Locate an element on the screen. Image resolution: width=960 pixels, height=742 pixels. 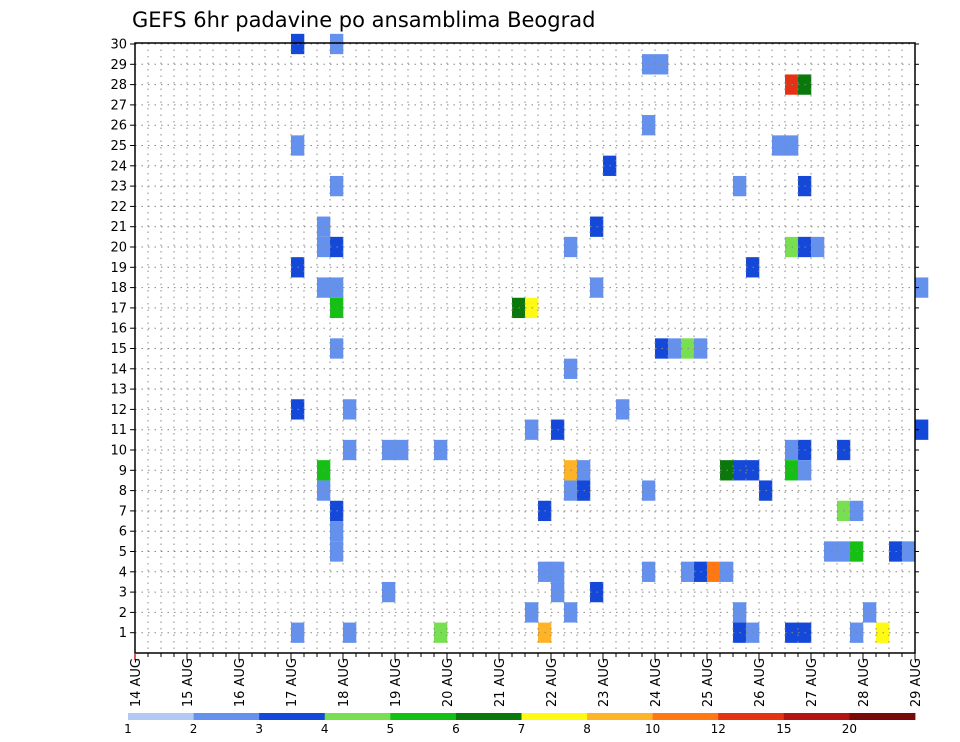
colorbar-label: 2 is located at coordinates (194, 729).